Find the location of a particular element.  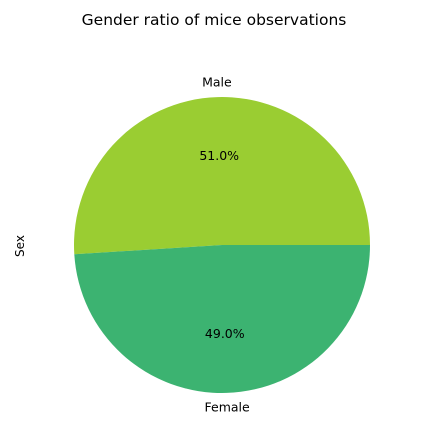

slice-percent-female: 49.0% is located at coordinates (225, 333).